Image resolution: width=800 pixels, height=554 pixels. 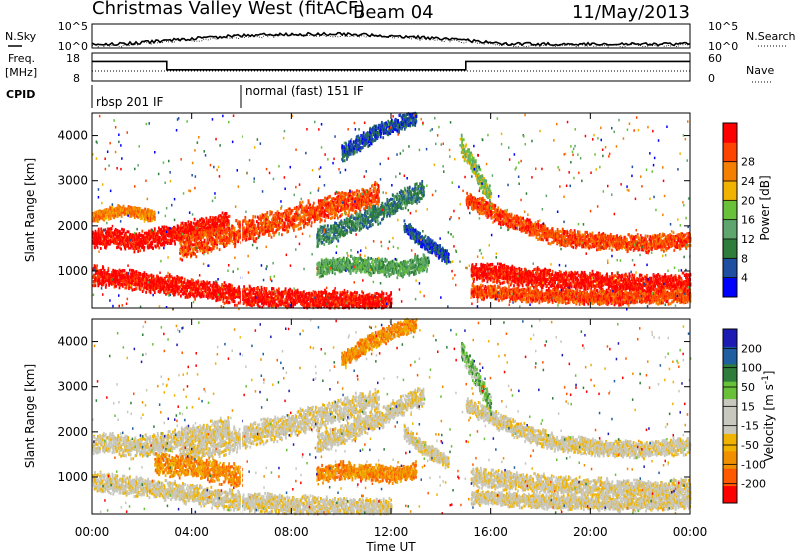 I want to click on nsky-trace, so click(x=391, y=39).